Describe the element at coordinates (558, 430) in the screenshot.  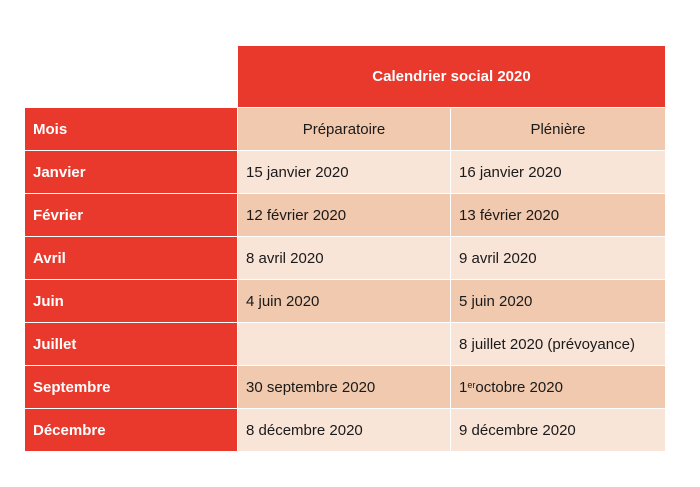
I see `pleniere-cell: 9 décembre 2020` at that location.